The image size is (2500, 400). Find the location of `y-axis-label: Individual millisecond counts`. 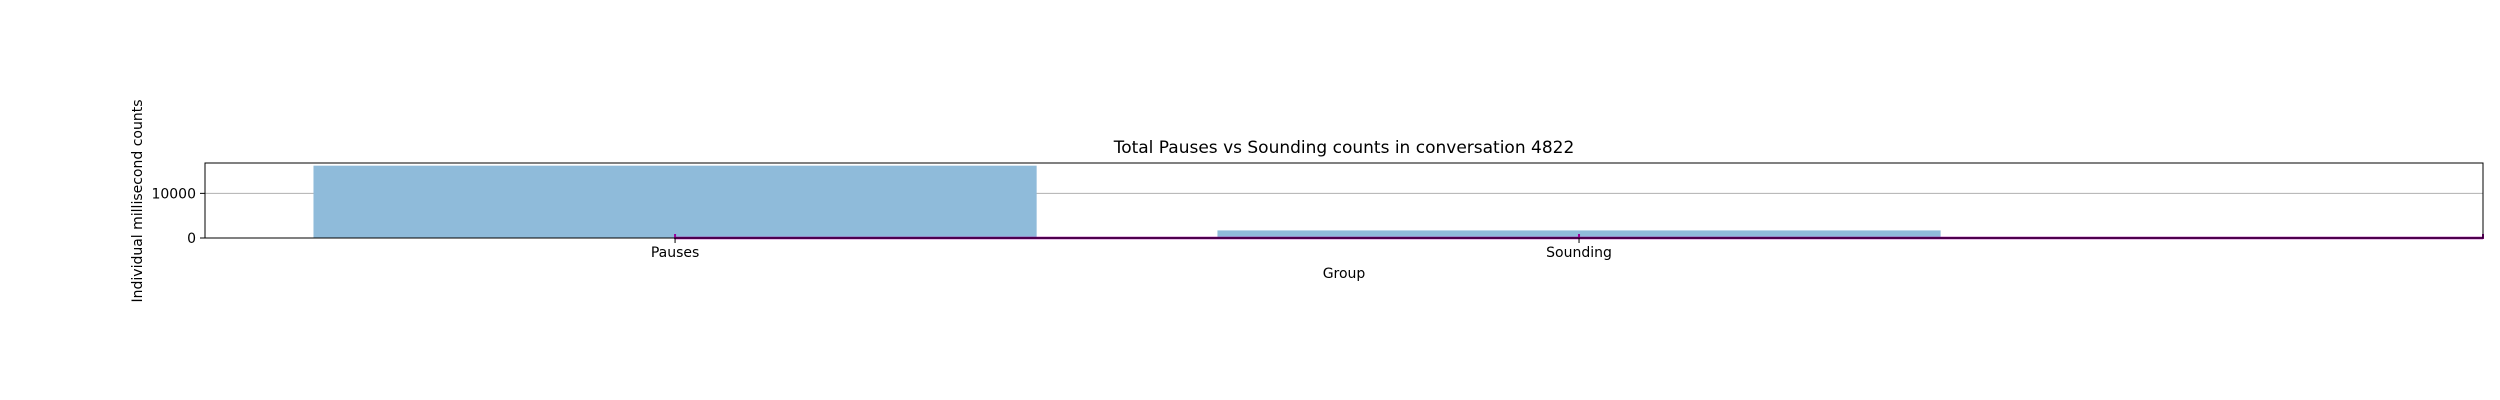

y-axis-label: Individual millisecond counts is located at coordinates (138, 201).